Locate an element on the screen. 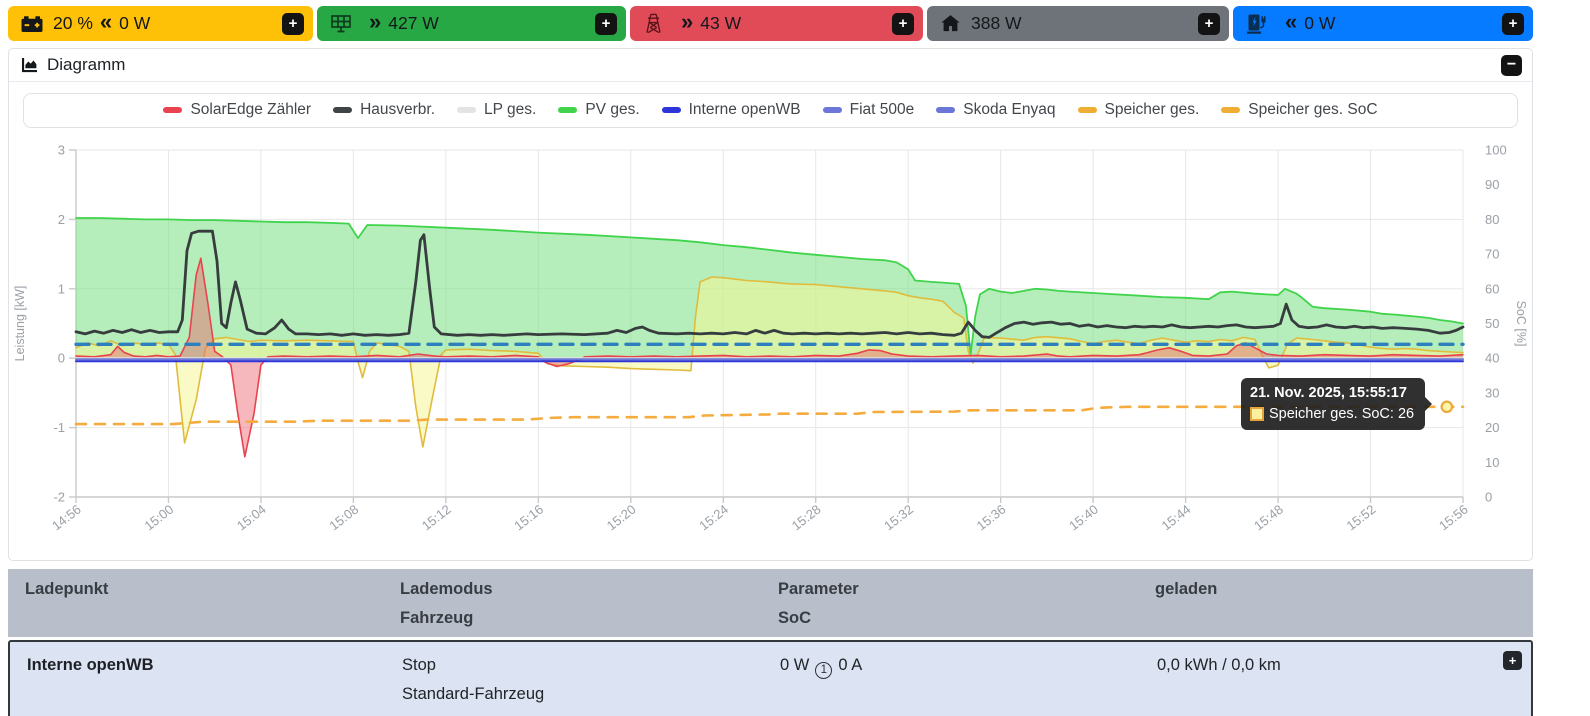 Image resolution: width=1590 pixels, height=716 pixels. svg-text: 70 is located at coordinates (1492, 254).